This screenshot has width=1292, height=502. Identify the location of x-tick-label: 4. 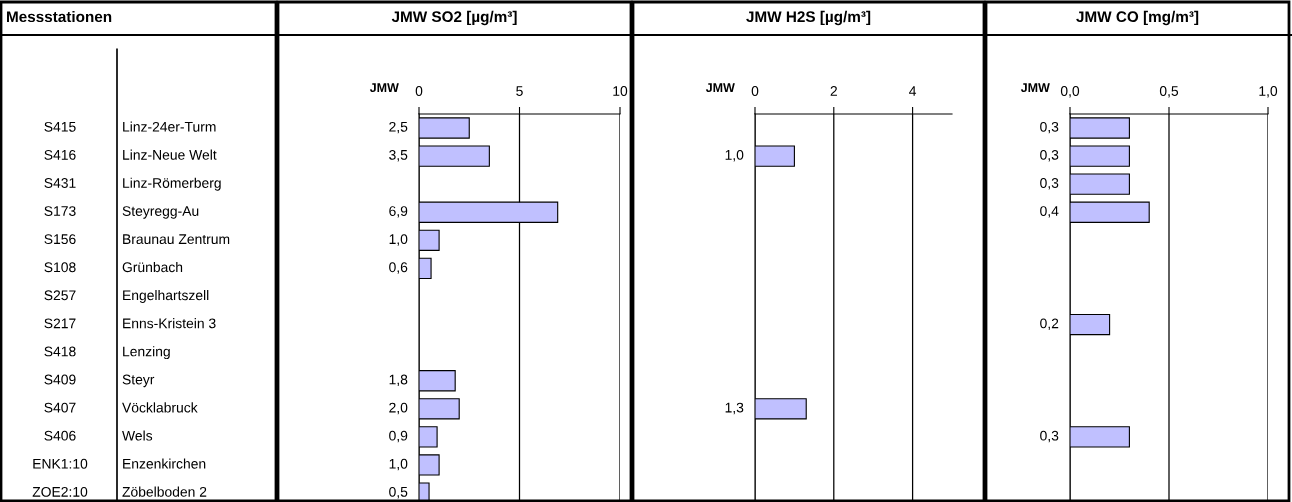
(913, 91).